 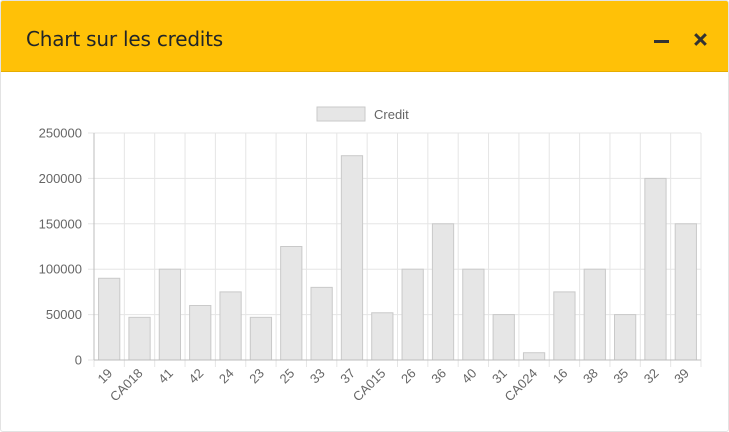 What do you see at coordinates (196, 376) in the screenshot?
I see `x-tick-label: 42` at bounding box center [196, 376].